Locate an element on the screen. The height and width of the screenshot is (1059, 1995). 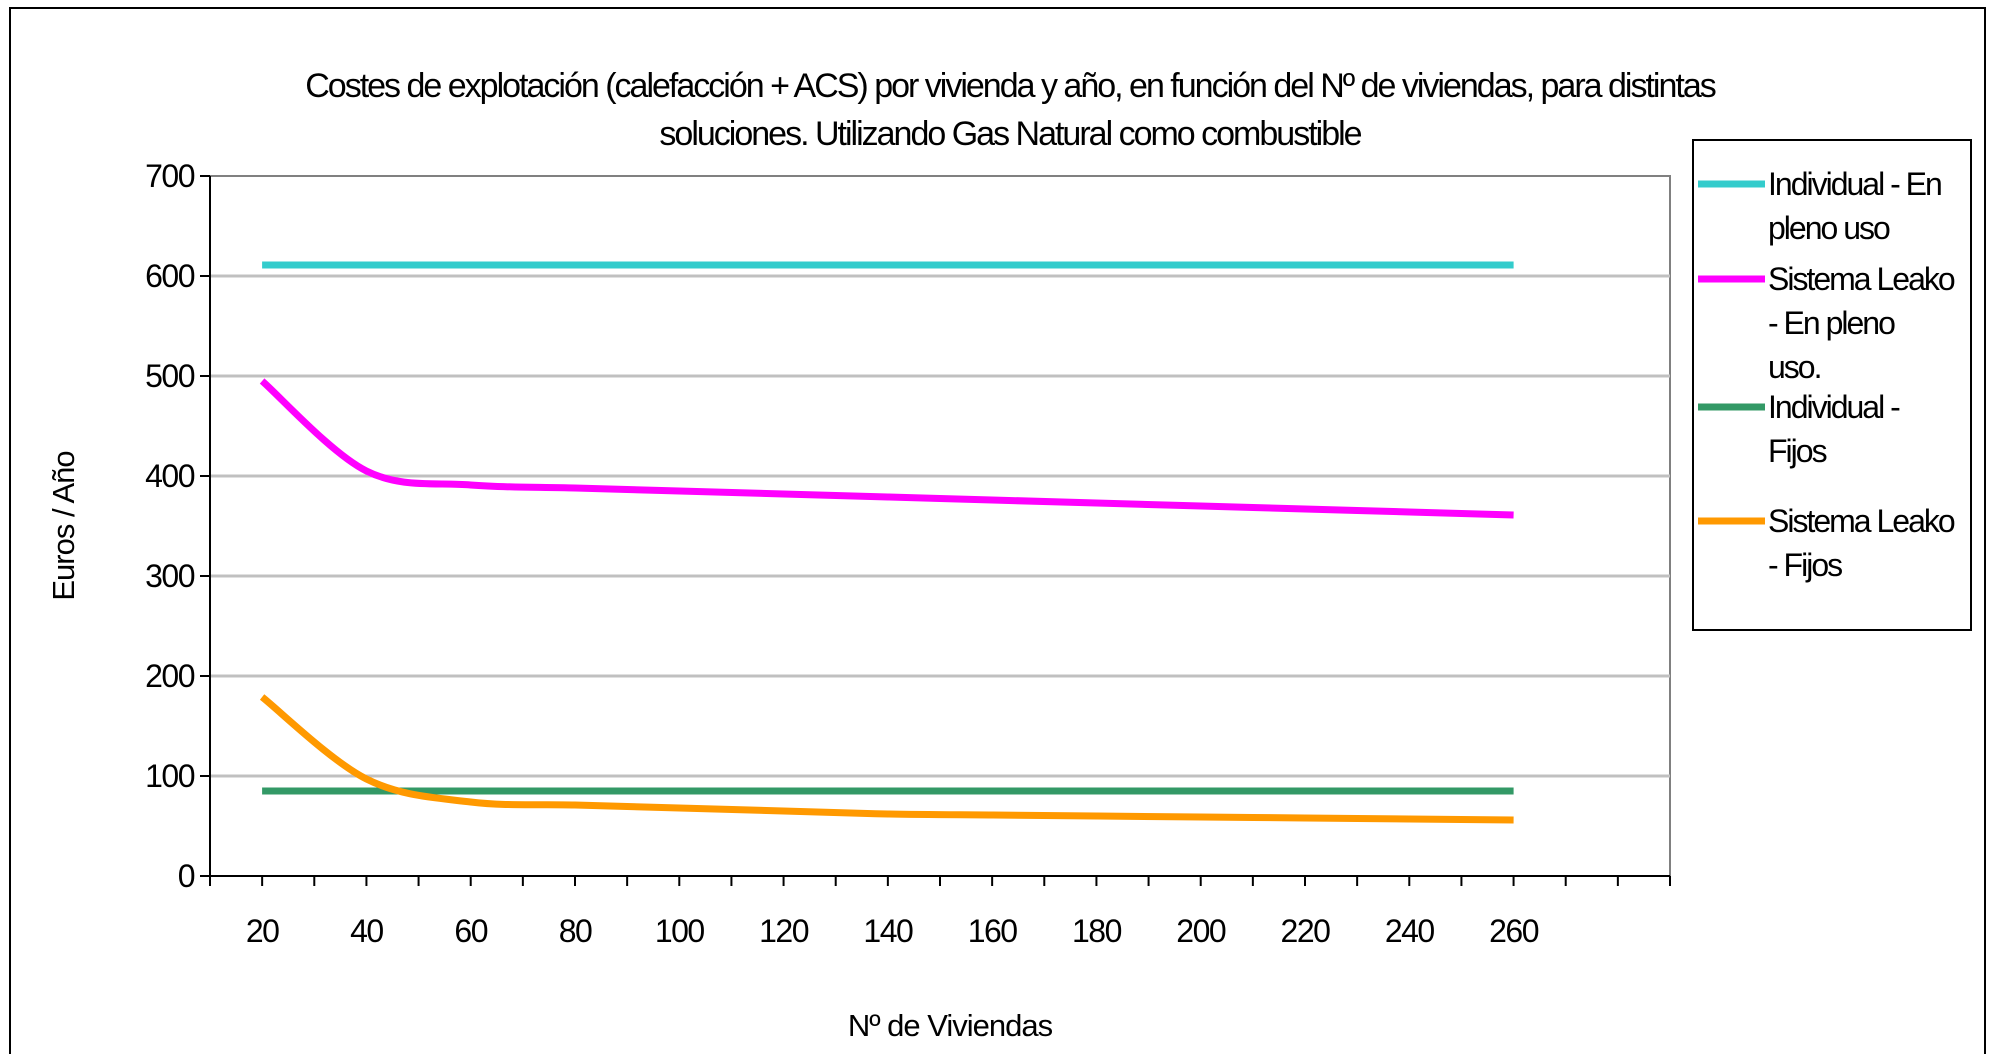
y-tick-label: 300 is located at coordinates (170, 576).